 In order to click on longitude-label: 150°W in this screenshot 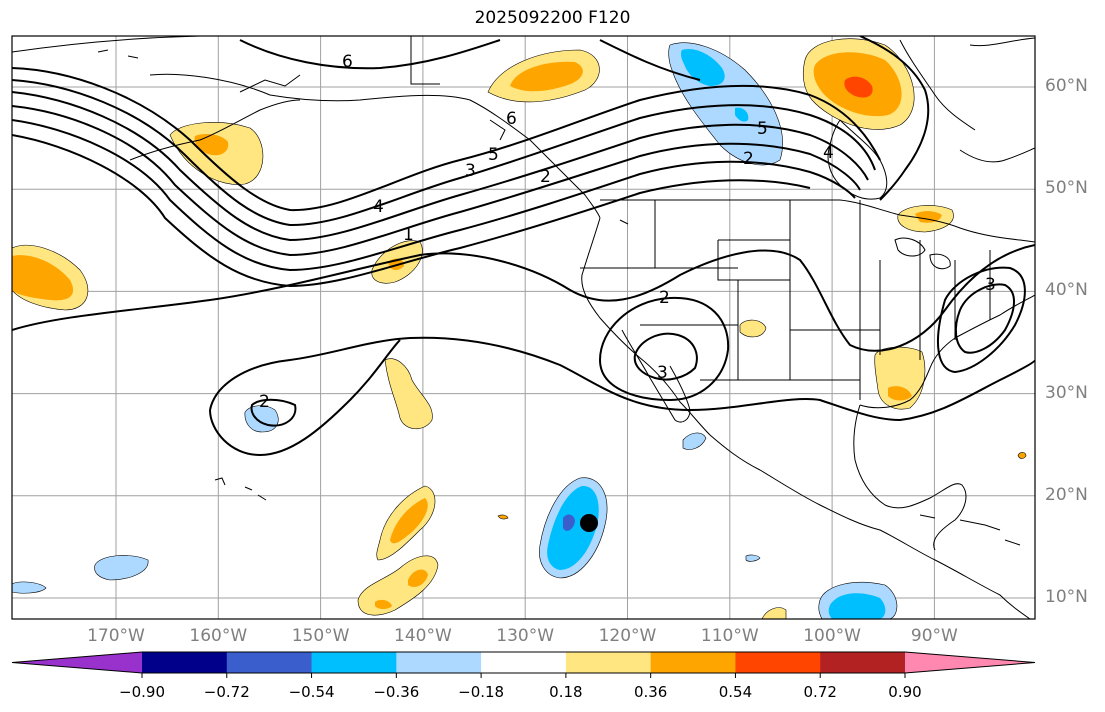, I will do `click(320, 636)`.